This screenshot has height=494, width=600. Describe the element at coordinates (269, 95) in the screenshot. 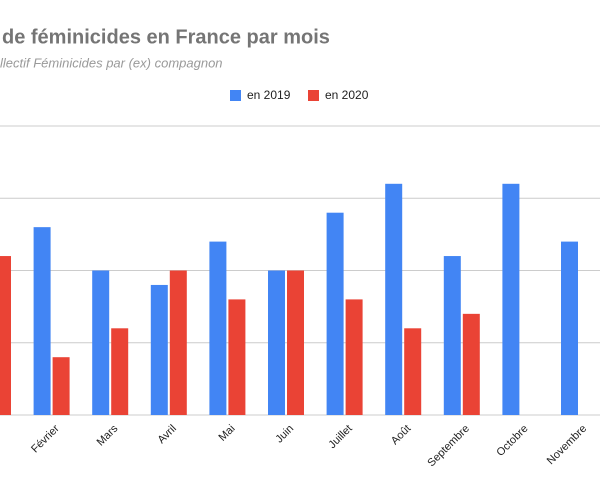

I see `legend-label: en 2019` at that location.